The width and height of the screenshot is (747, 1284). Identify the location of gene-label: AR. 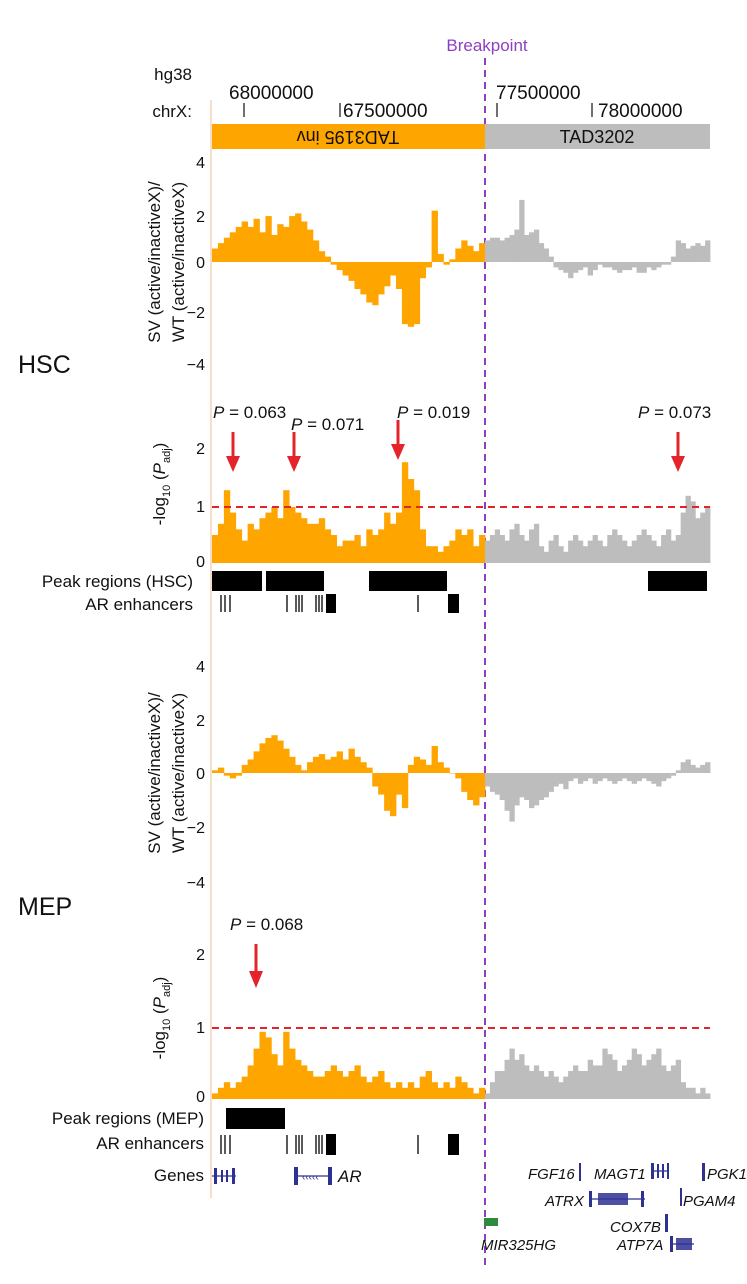
(349, 1176).